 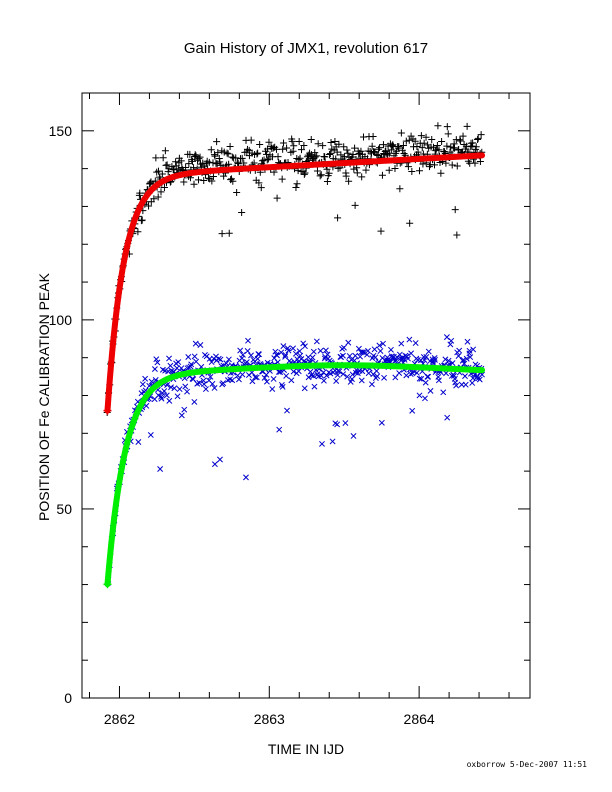 What do you see at coordinates (44, 396) in the screenshot?
I see `y-axis-label: POSITION OF Fe CALIBRATION PEAK` at bounding box center [44, 396].